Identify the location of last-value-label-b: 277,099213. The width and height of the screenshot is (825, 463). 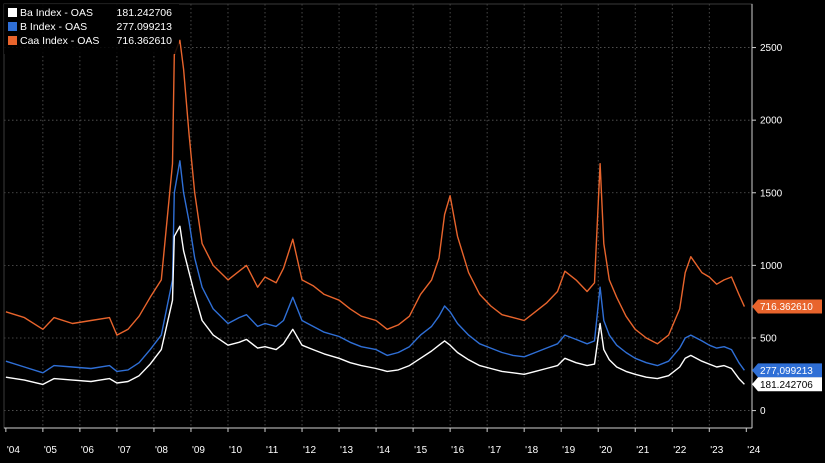
(786, 371).